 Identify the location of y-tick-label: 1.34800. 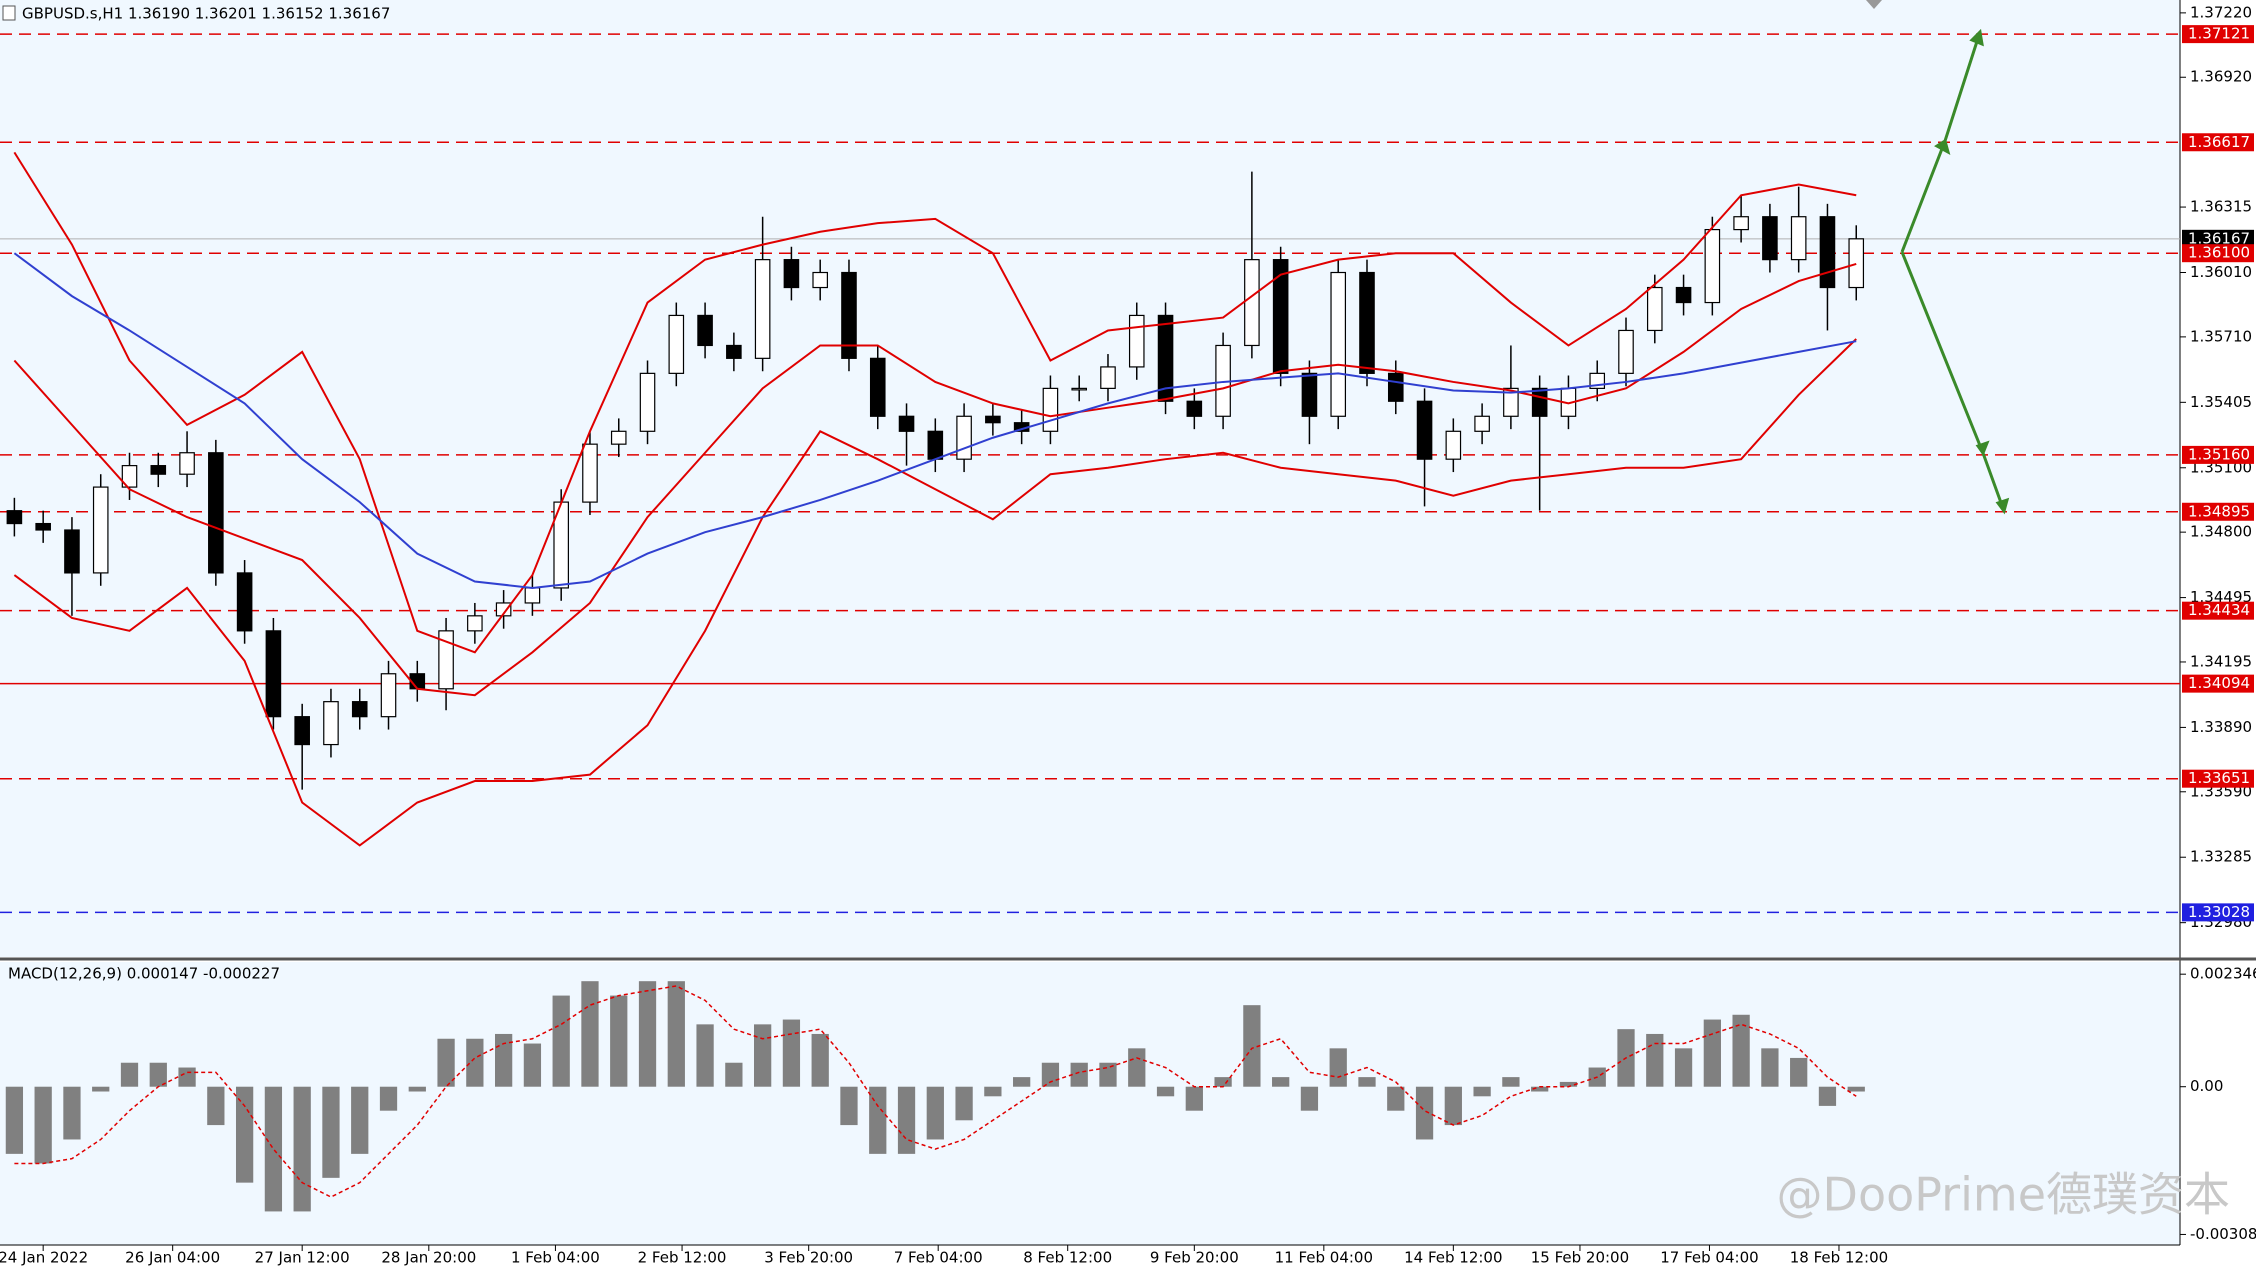
(2221, 532).